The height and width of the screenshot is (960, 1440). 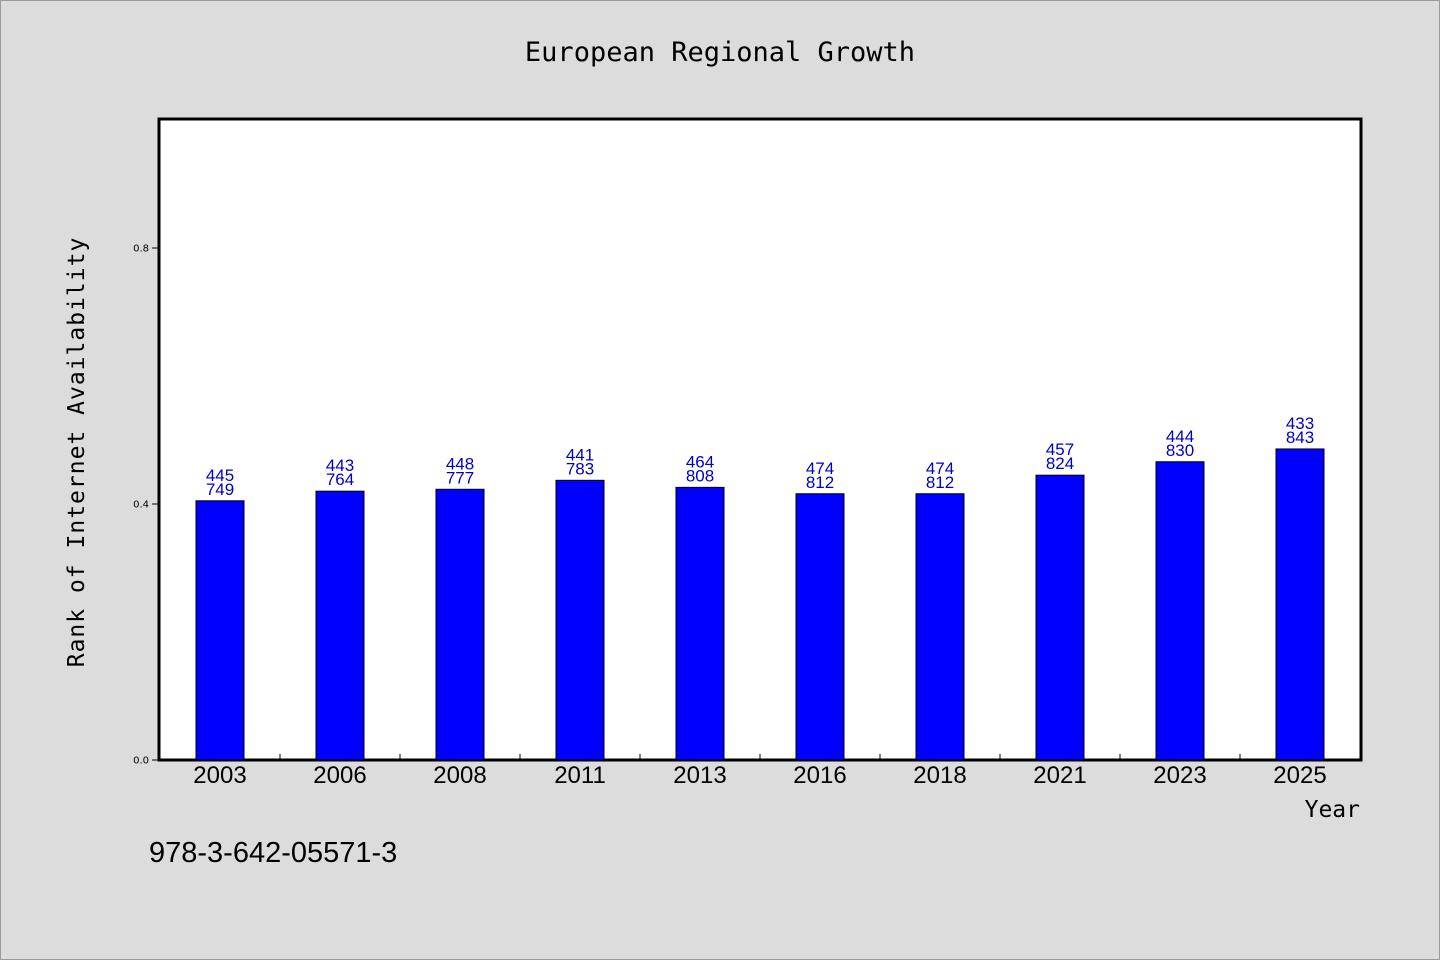 I want to click on data-label-top: 448, so click(x=460, y=463).